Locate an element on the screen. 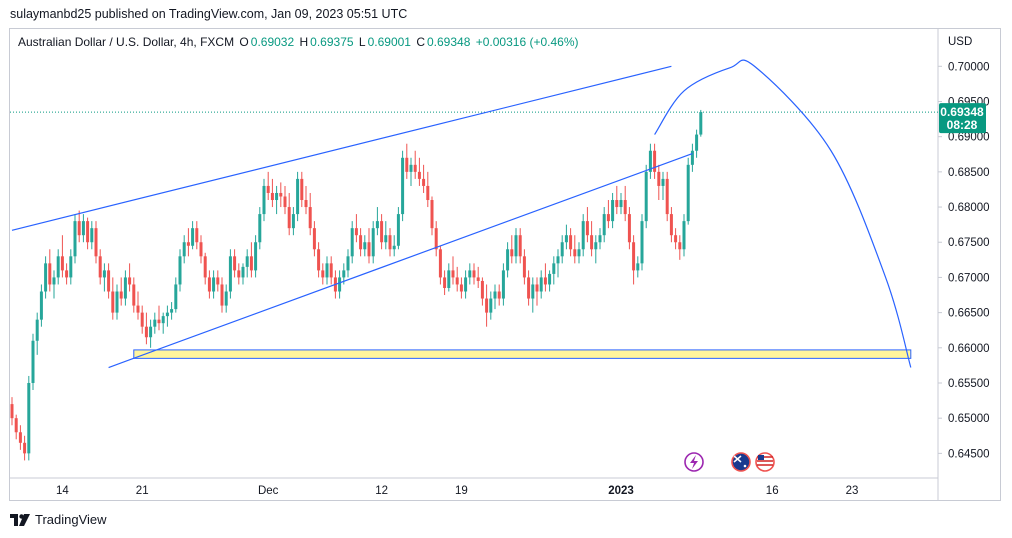 The width and height of the screenshot is (1012, 538). lightning-icon is located at coordinates (694, 462).